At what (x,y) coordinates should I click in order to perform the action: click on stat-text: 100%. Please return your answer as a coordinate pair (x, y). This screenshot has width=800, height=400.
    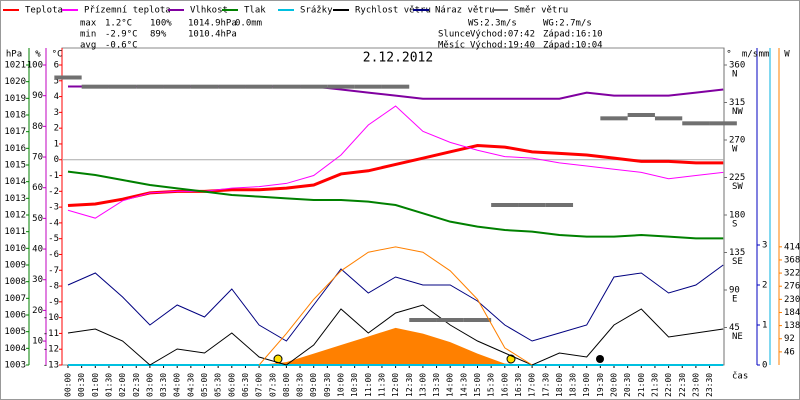
    Looking at the image, I should click on (161, 24).